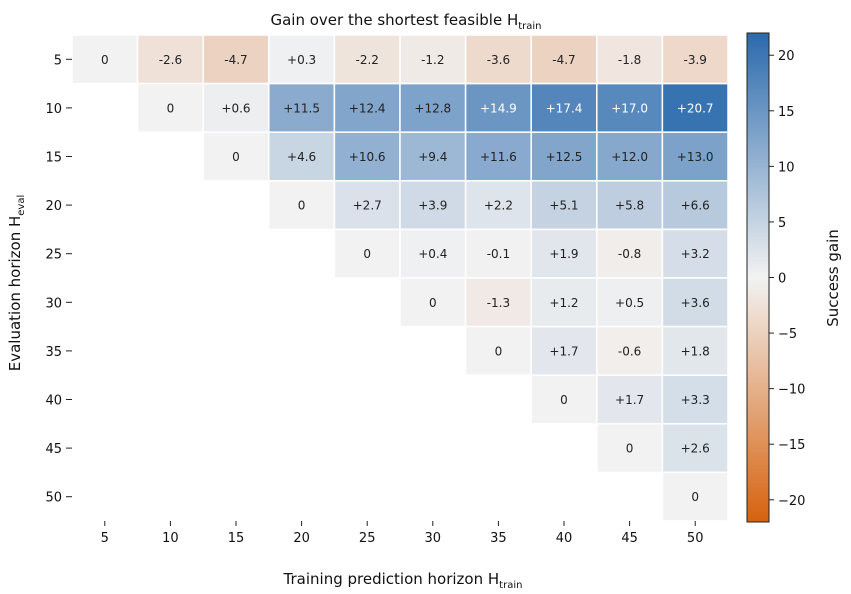 The image size is (851, 594). I want to click on cell-value-label: -0.6, so click(629, 351).